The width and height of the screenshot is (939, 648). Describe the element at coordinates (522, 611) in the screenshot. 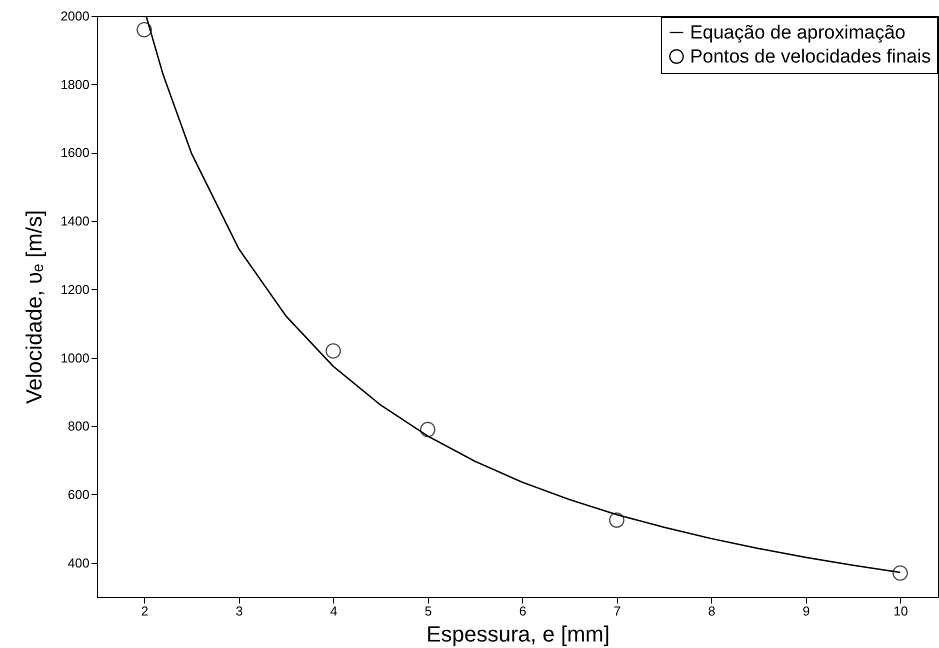

I see `x-tick-label: 6` at that location.